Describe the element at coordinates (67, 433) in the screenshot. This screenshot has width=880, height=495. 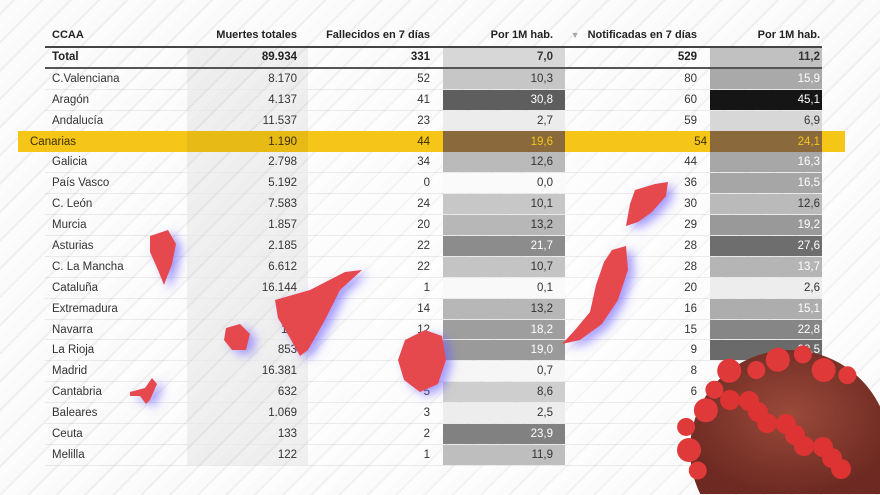
I see `cell-name: Ceuta` at that location.